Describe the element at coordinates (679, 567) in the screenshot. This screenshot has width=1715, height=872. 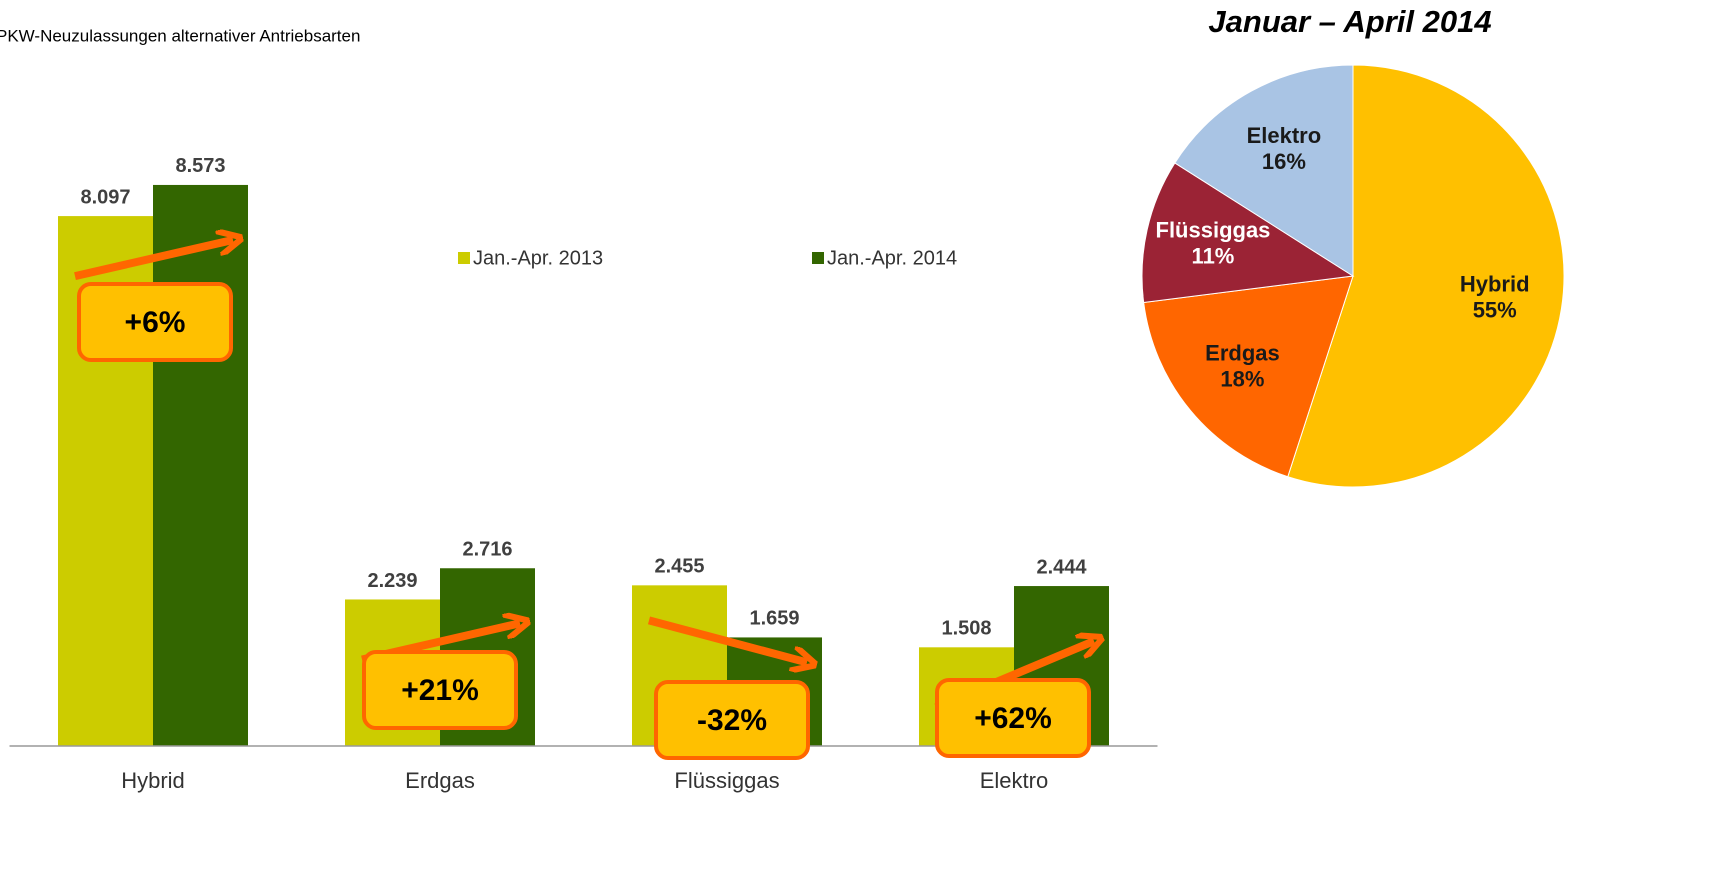
I see `value-label: 2.455` at that location.